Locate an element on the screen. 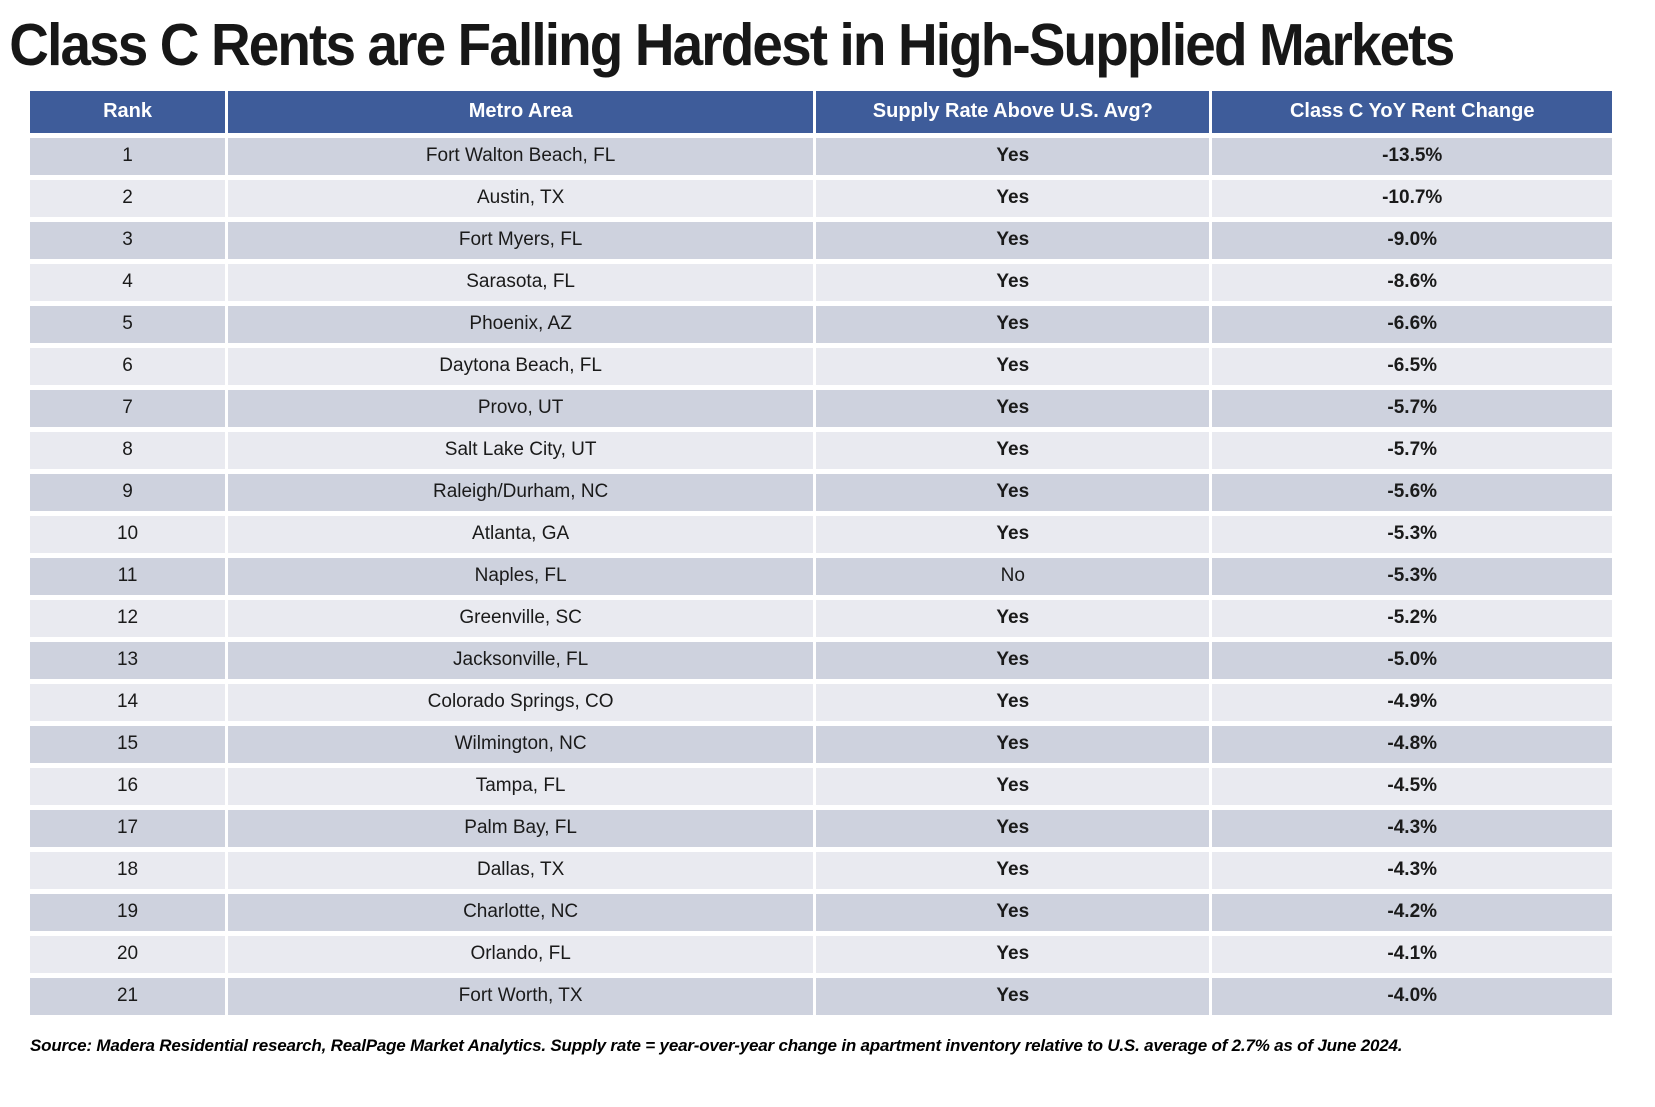 This screenshot has width=1655, height=1107. table-row: 19 Charlotte, NC Yes -4.2% is located at coordinates (821, 912).